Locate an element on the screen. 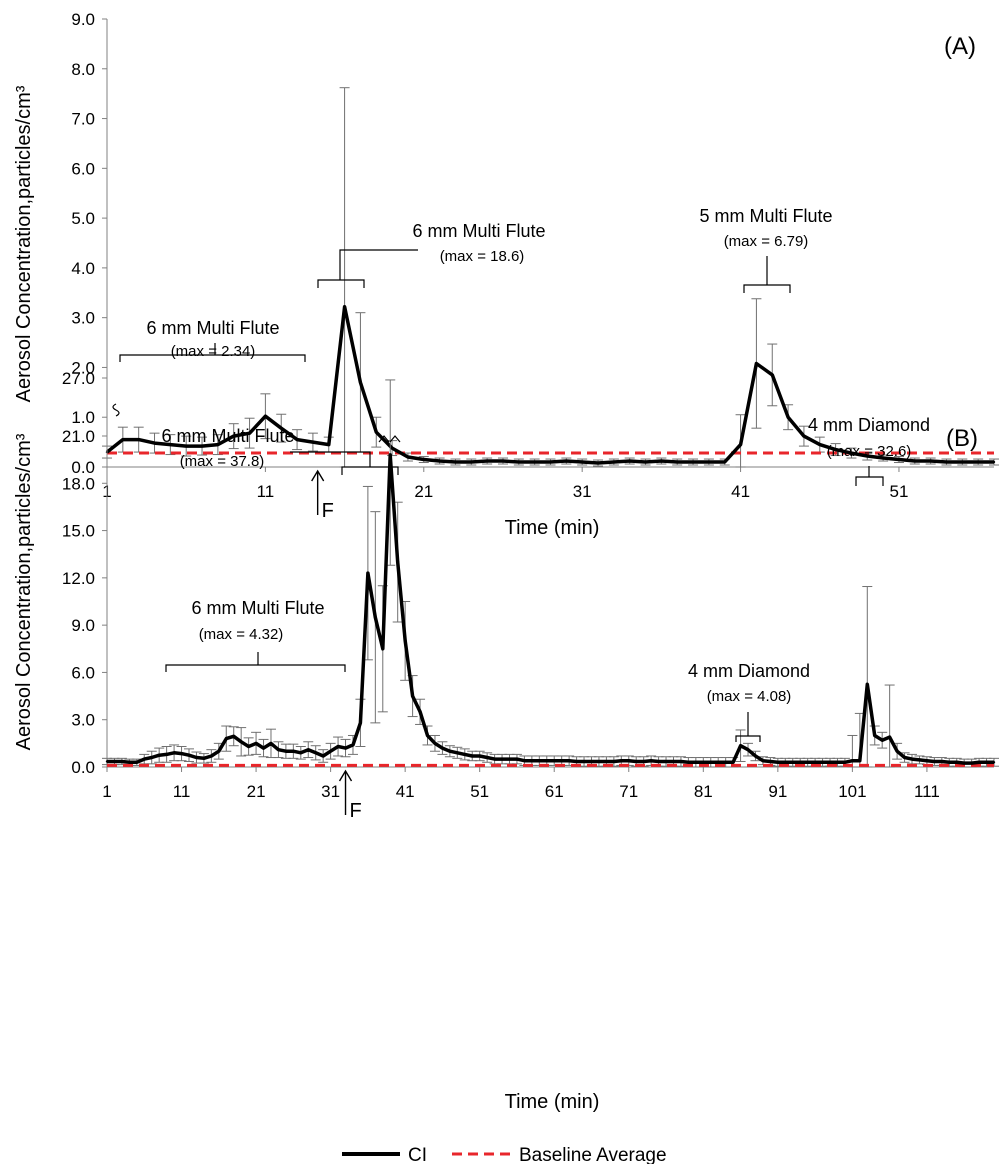 The image size is (1003, 1164). y-tick-label: 2.0 is located at coordinates (83, 367).